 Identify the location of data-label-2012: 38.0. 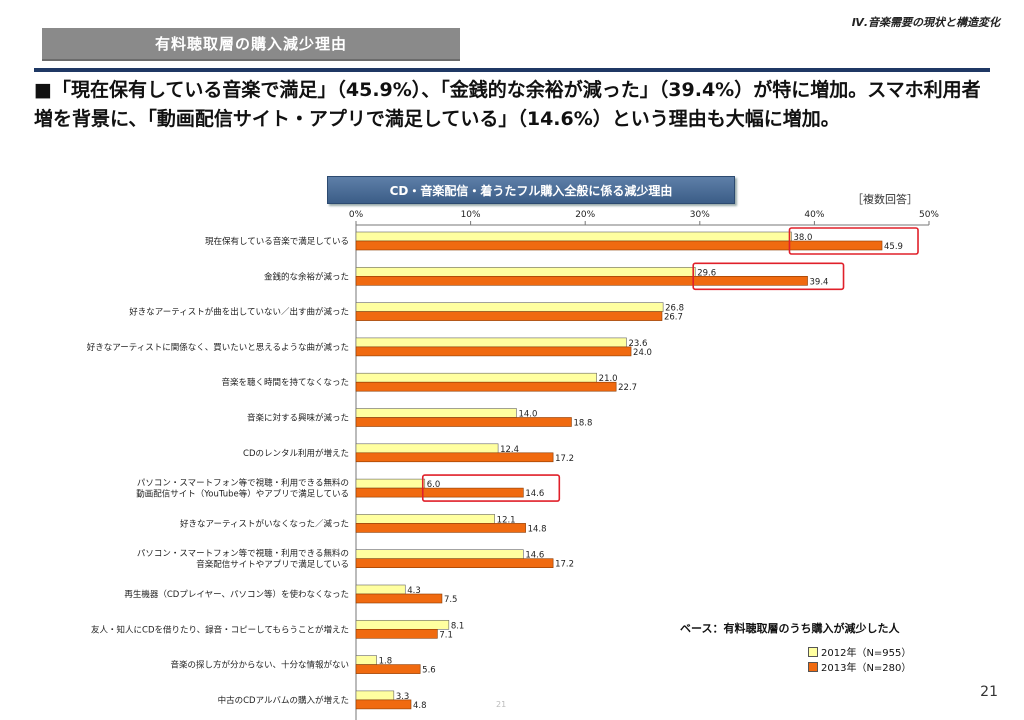
(802, 238).